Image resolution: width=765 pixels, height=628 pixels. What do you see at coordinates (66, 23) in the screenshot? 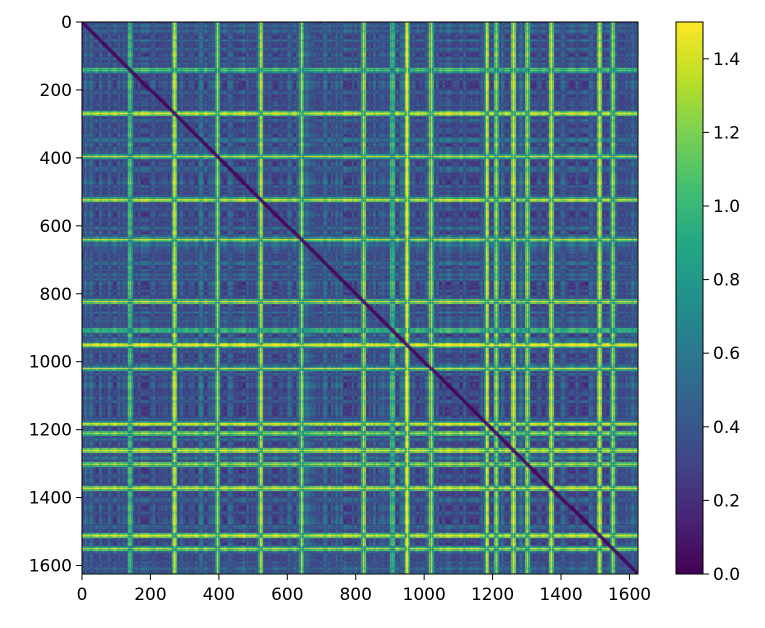
I see `y-tick-label: 0` at bounding box center [66, 23].